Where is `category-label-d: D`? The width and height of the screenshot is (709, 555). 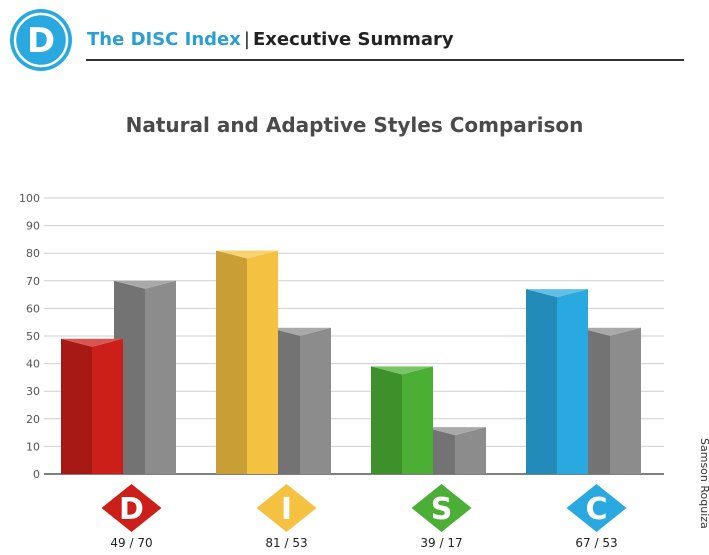
category-label-d: D is located at coordinates (131, 509).